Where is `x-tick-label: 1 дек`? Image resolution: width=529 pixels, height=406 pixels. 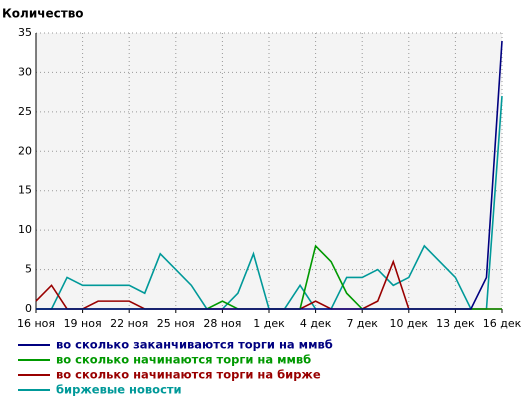 x-tick-label: 1 дек is located at coordinates (269, 323).